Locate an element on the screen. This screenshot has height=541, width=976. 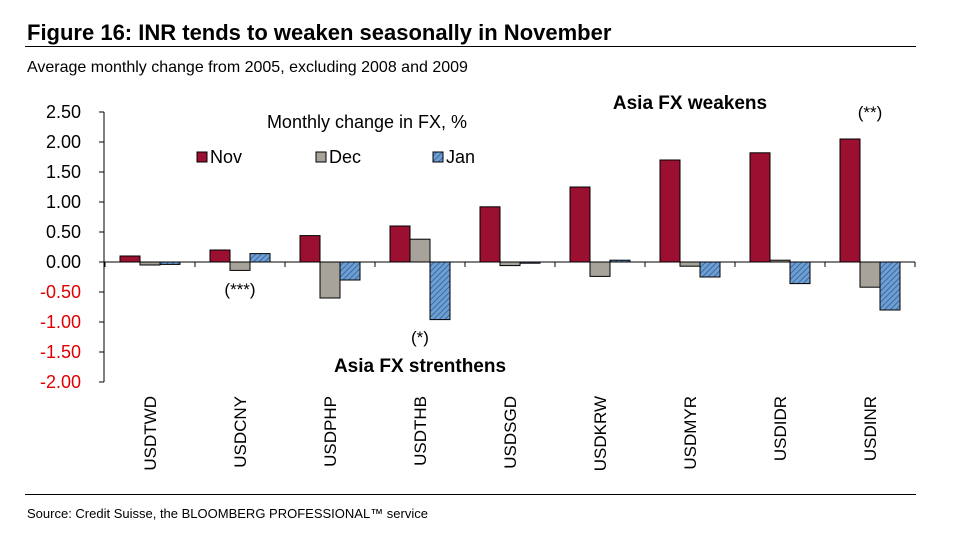
x-tick-label-usdmyr: USDMYR is located at coordinates (690, 433).